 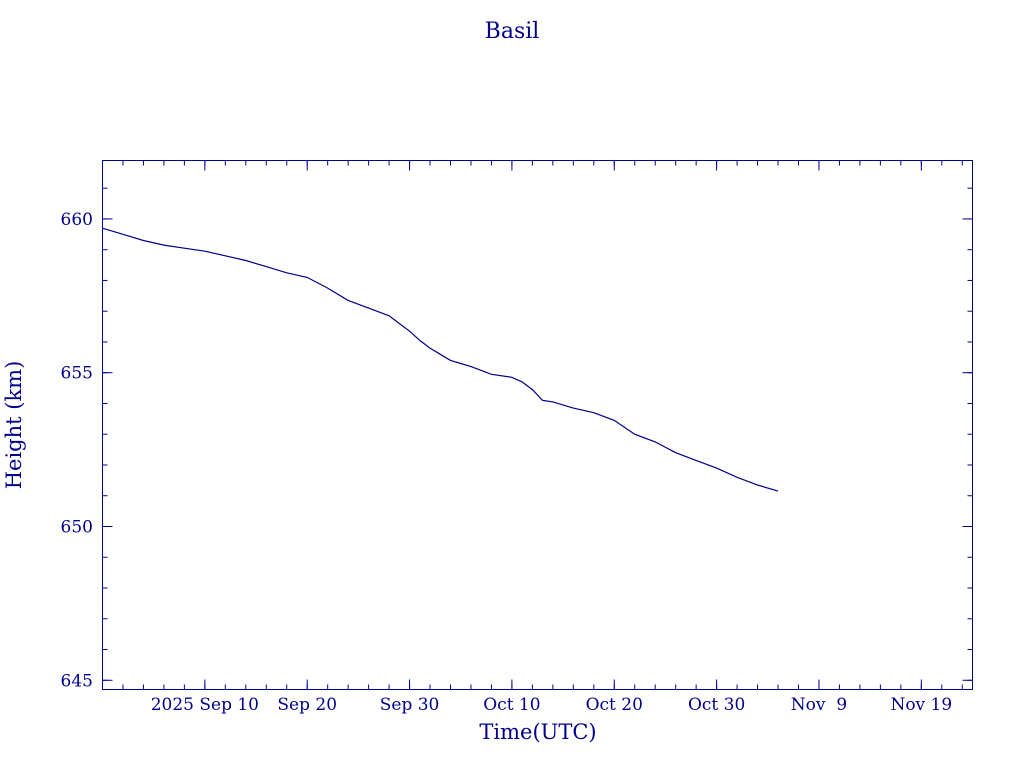 I want to click on chart-title: Basil, so click(x=512, y=31).